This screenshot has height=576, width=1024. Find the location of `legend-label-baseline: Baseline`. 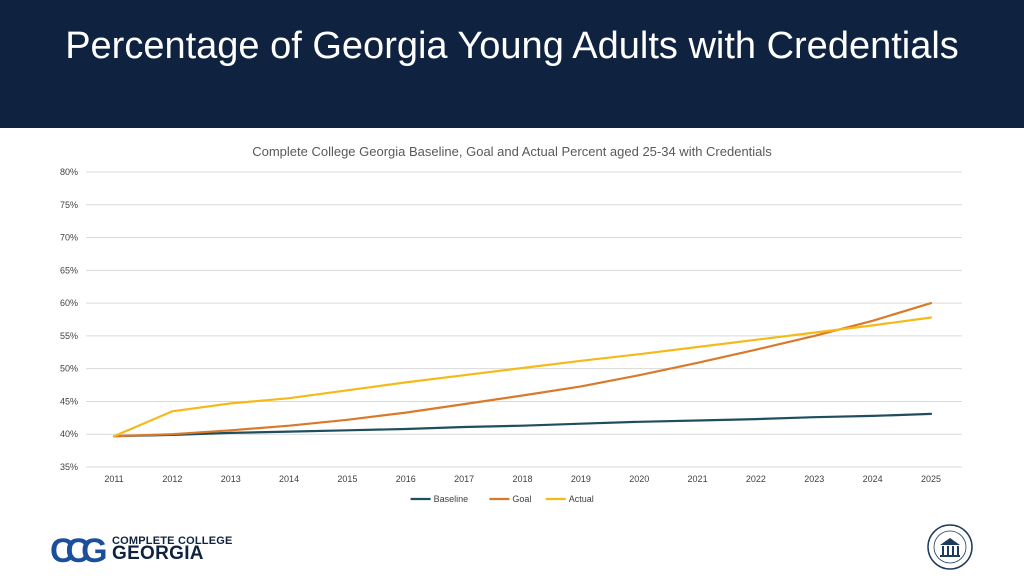

legend-label-baseline: Baseline is located at coordinates (451, 499).